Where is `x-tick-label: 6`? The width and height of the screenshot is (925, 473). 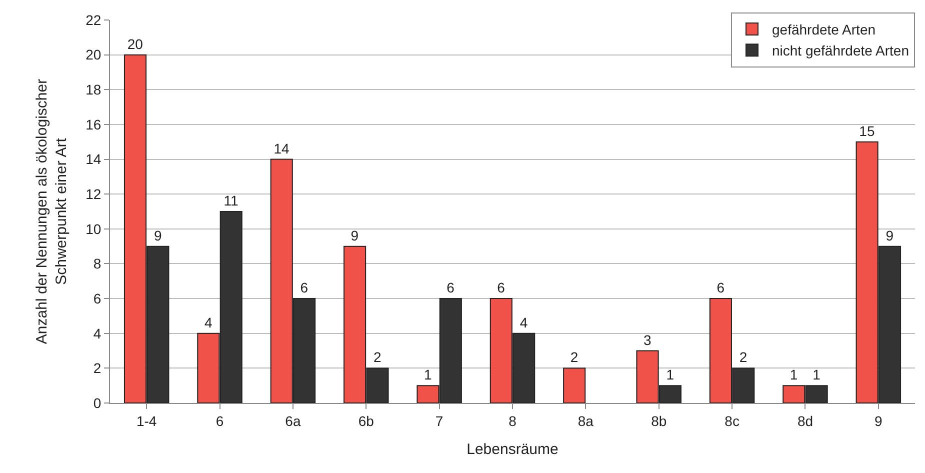 x-tick-label: 6 is located at coordinates (220, 420).